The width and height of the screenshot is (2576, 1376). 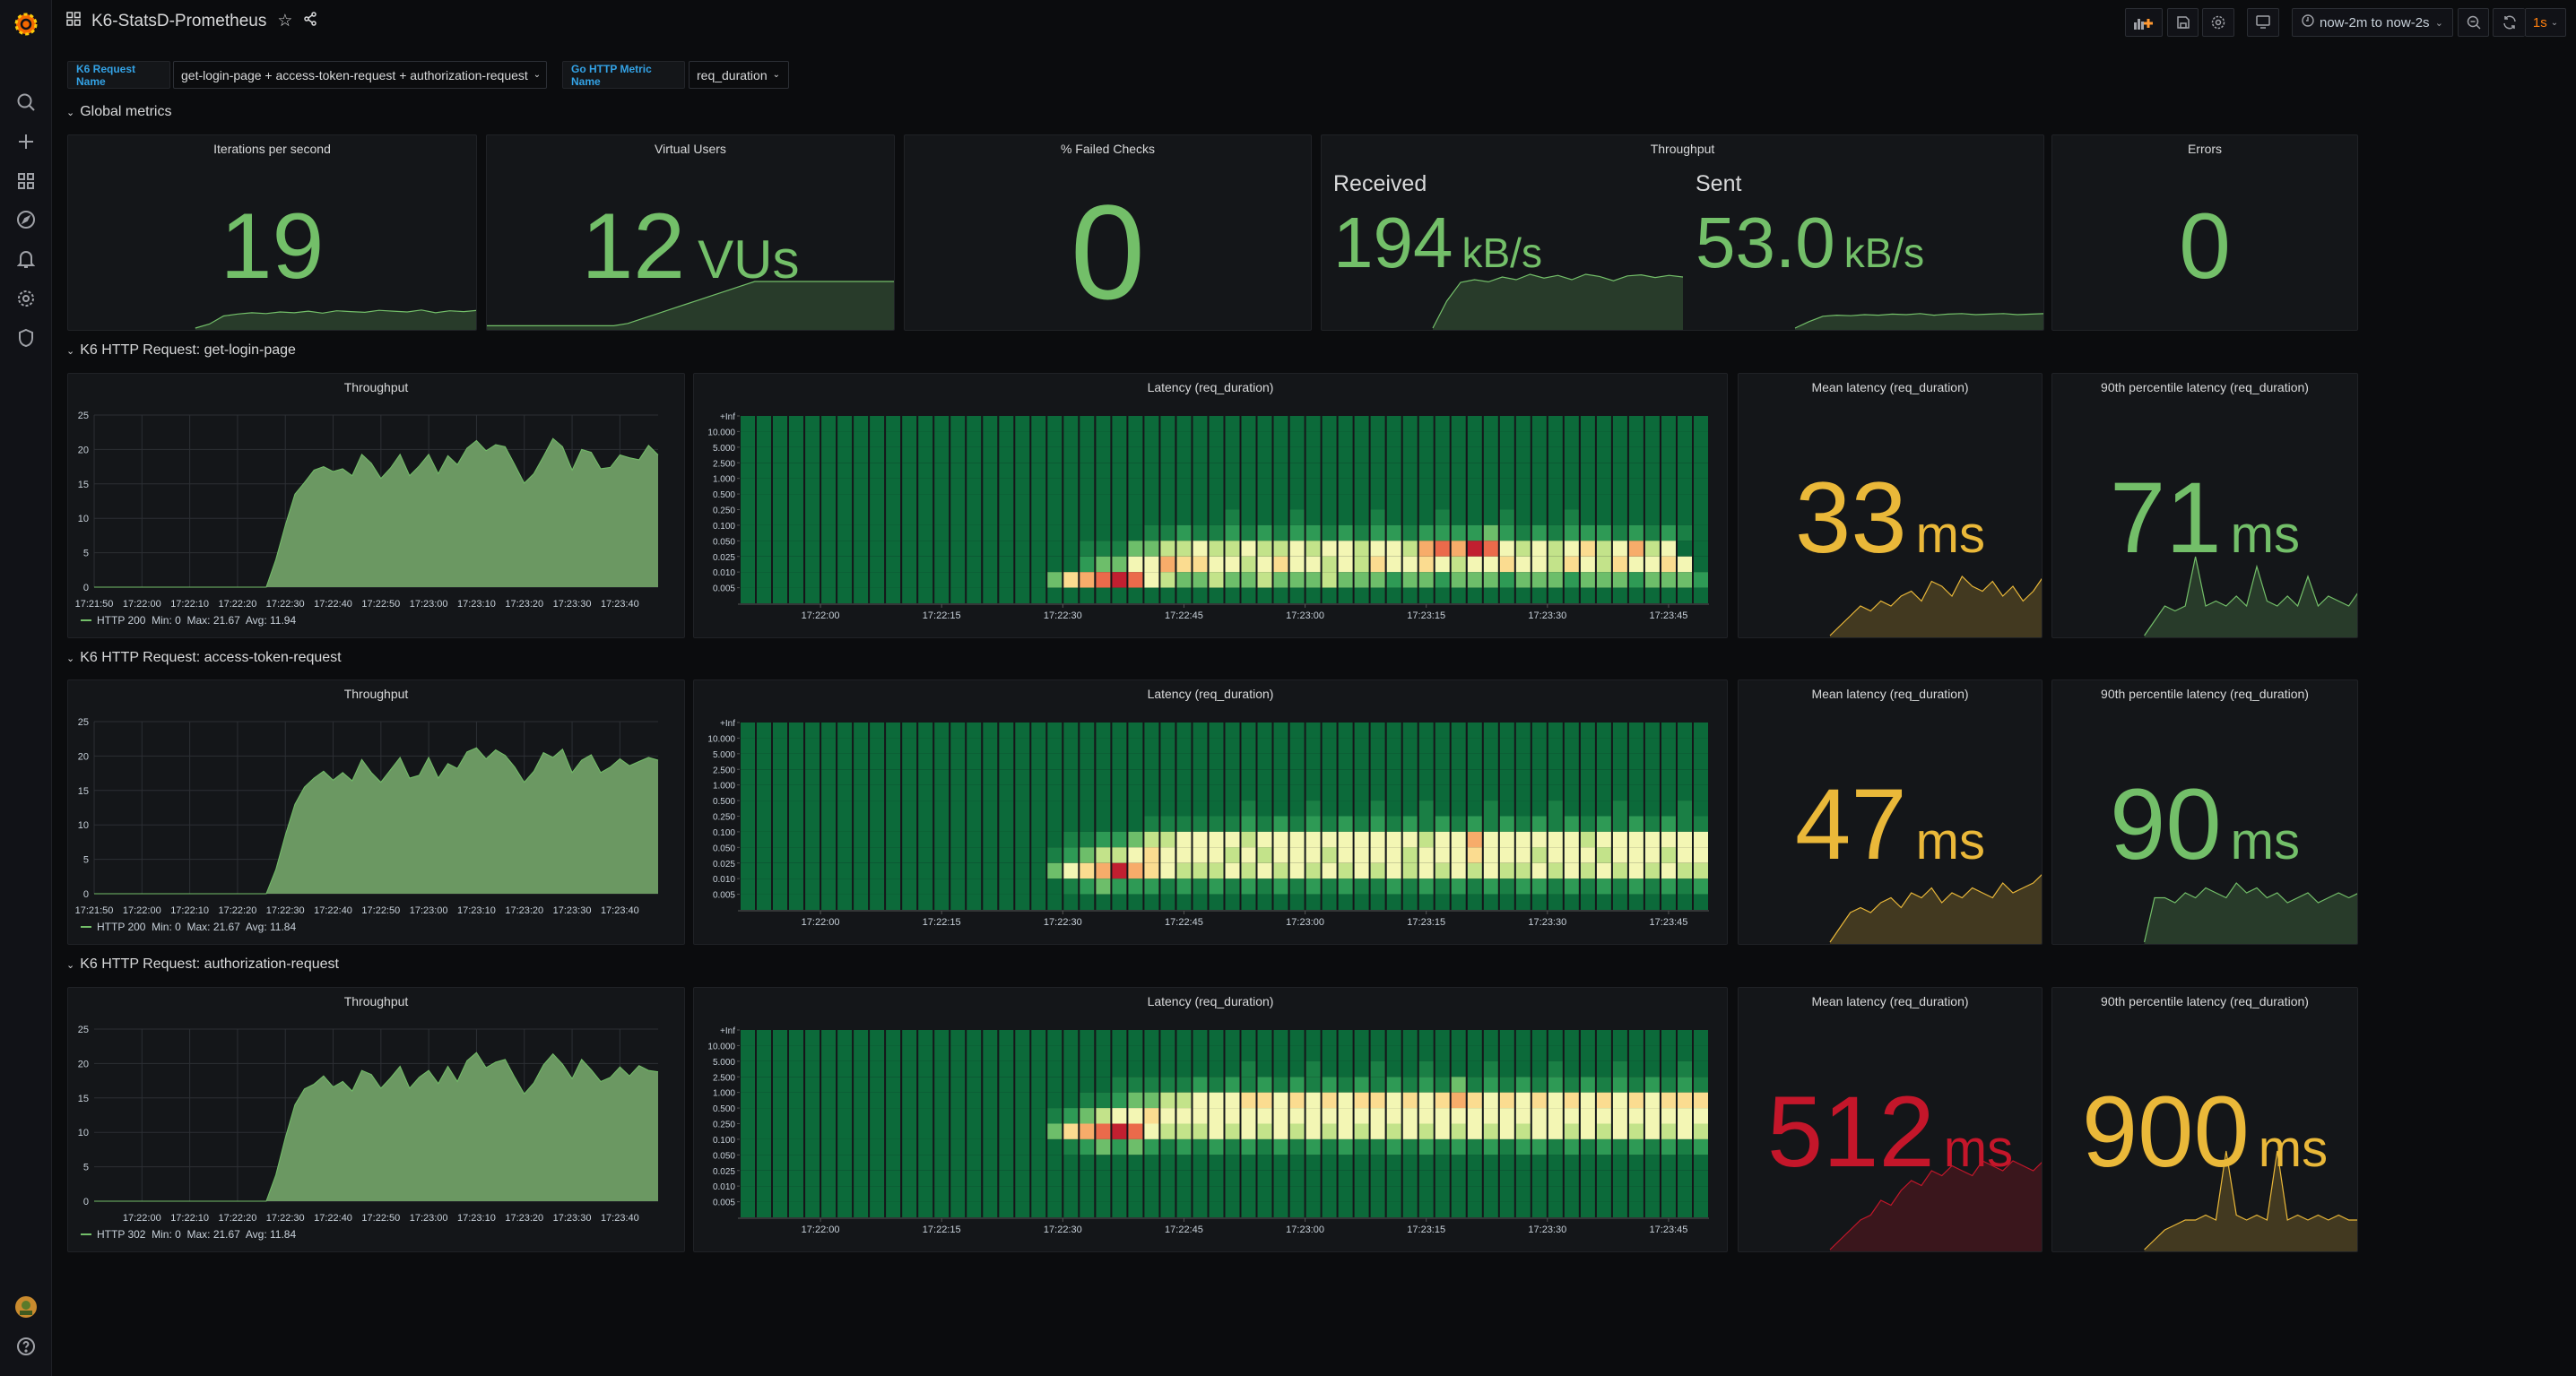 What do you see at coordinates (119, 112) in the screenshot?
I see `row-global-metrics: ⌄ Global metrics` at bounding box center [119, 112].